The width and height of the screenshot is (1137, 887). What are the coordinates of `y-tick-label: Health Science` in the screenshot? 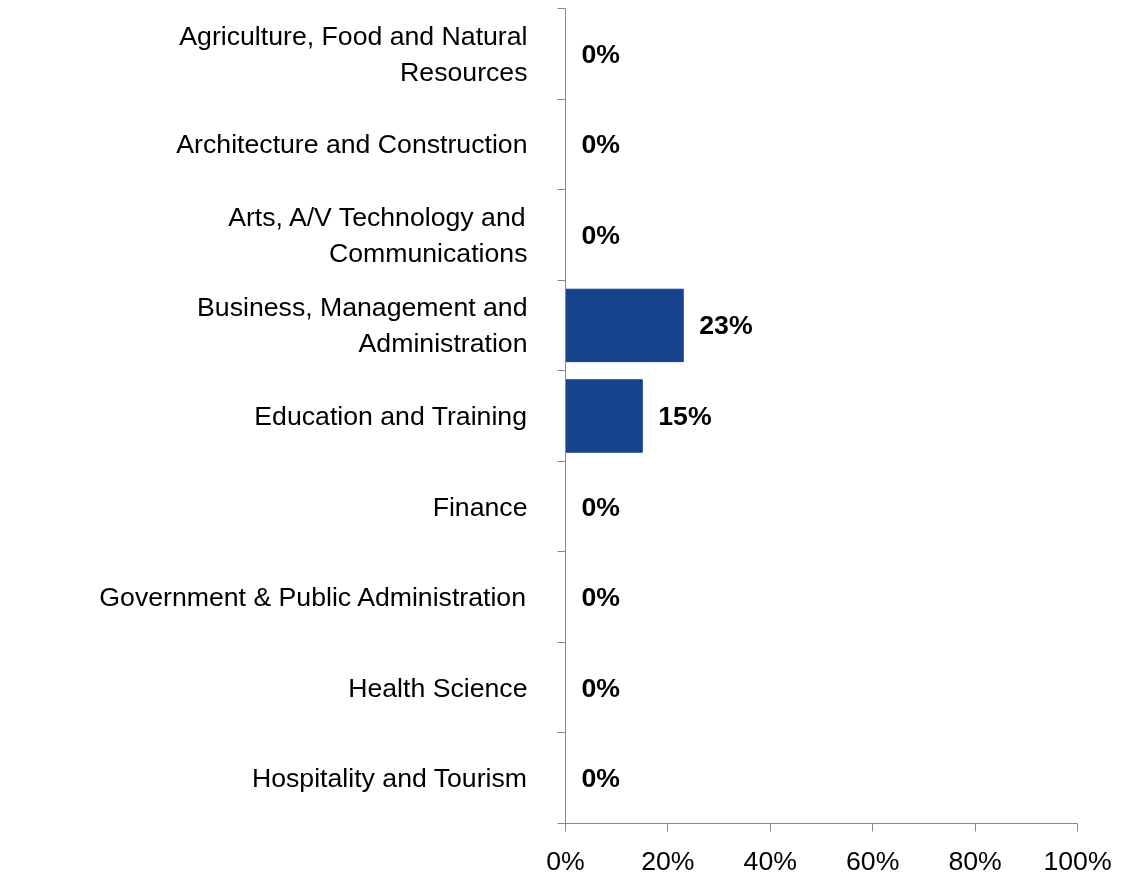 It's located at (438, 687).